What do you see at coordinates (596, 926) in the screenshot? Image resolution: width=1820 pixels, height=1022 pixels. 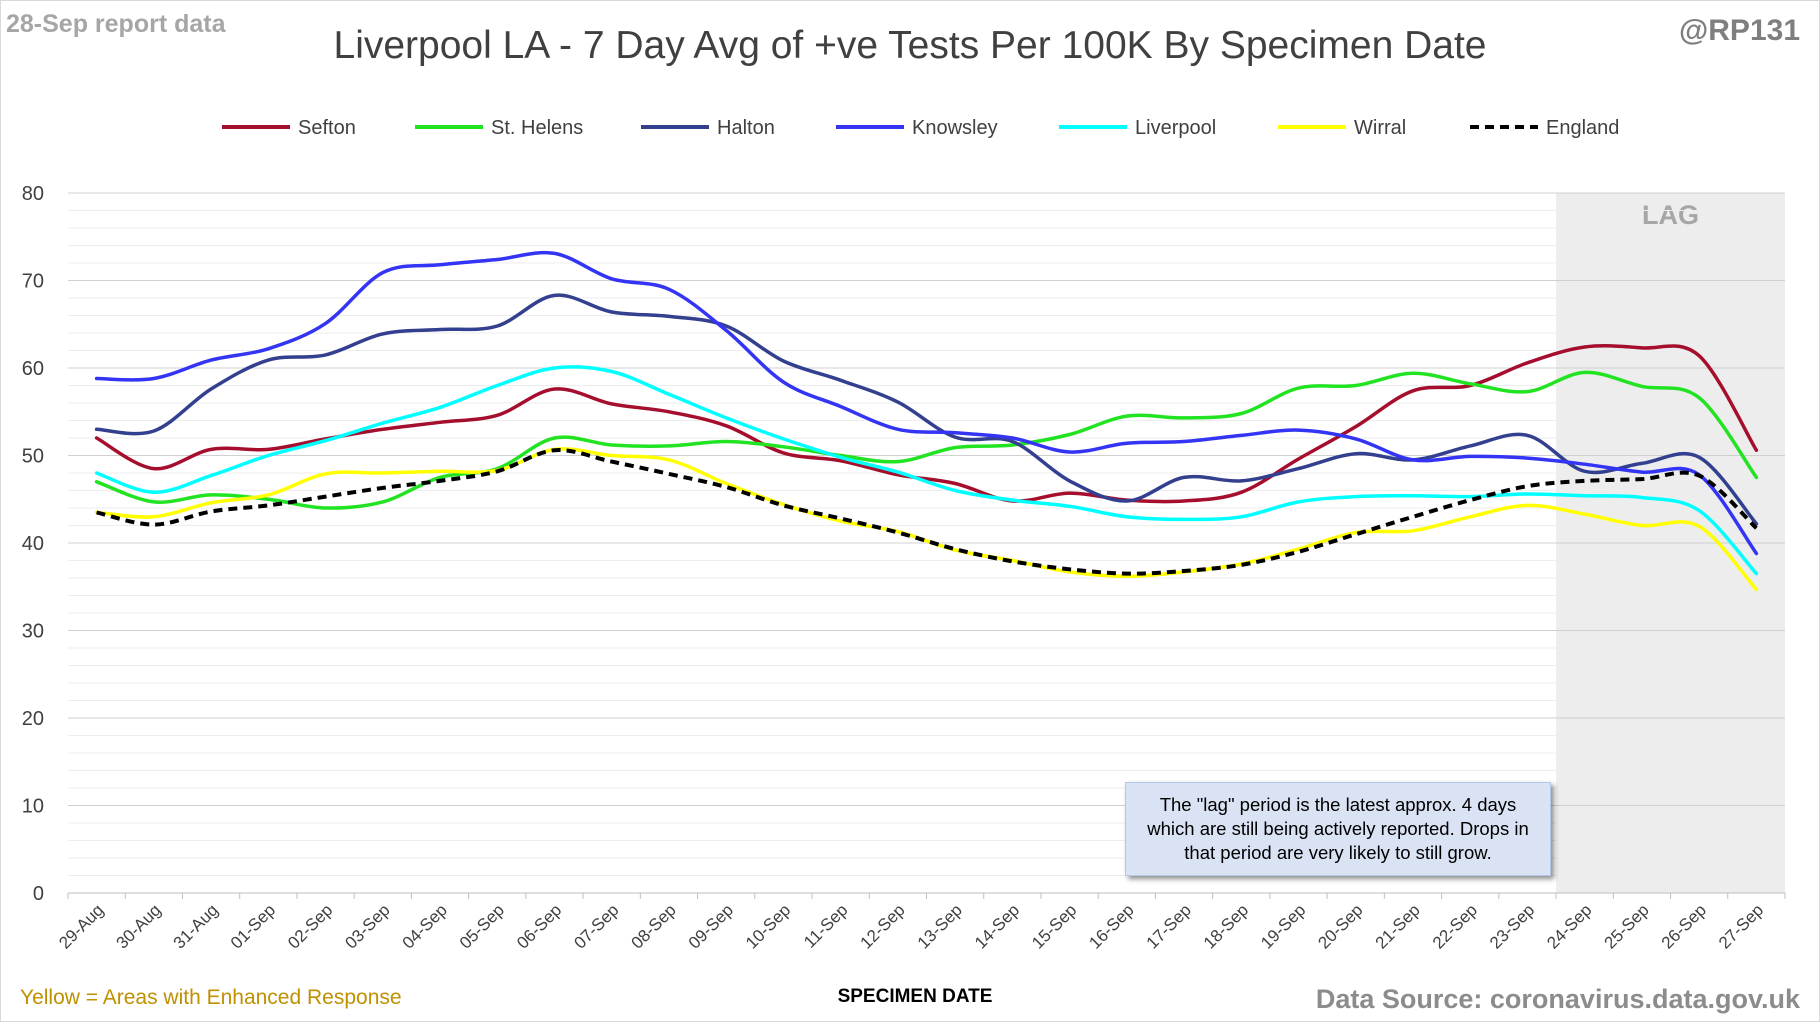 I see `x-tick-label: 07-Sep` at bounding box center [596, 926].